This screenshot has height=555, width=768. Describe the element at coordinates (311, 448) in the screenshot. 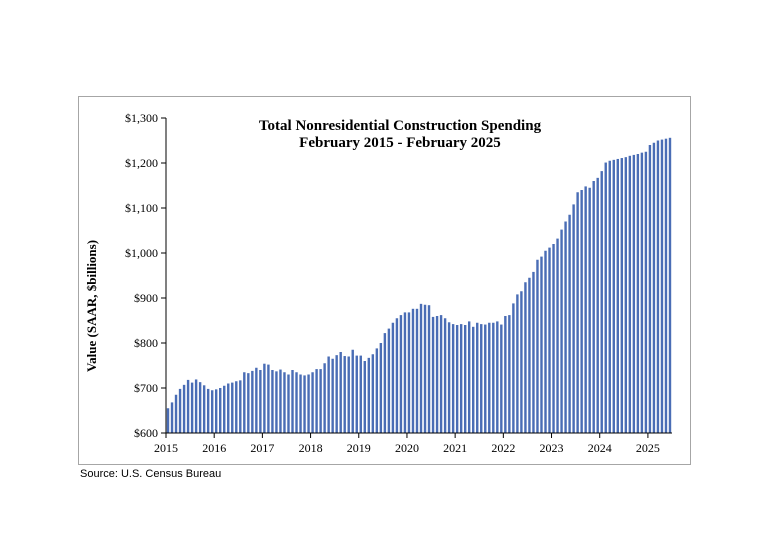

I see `x-tick-label: 2018` at that location.